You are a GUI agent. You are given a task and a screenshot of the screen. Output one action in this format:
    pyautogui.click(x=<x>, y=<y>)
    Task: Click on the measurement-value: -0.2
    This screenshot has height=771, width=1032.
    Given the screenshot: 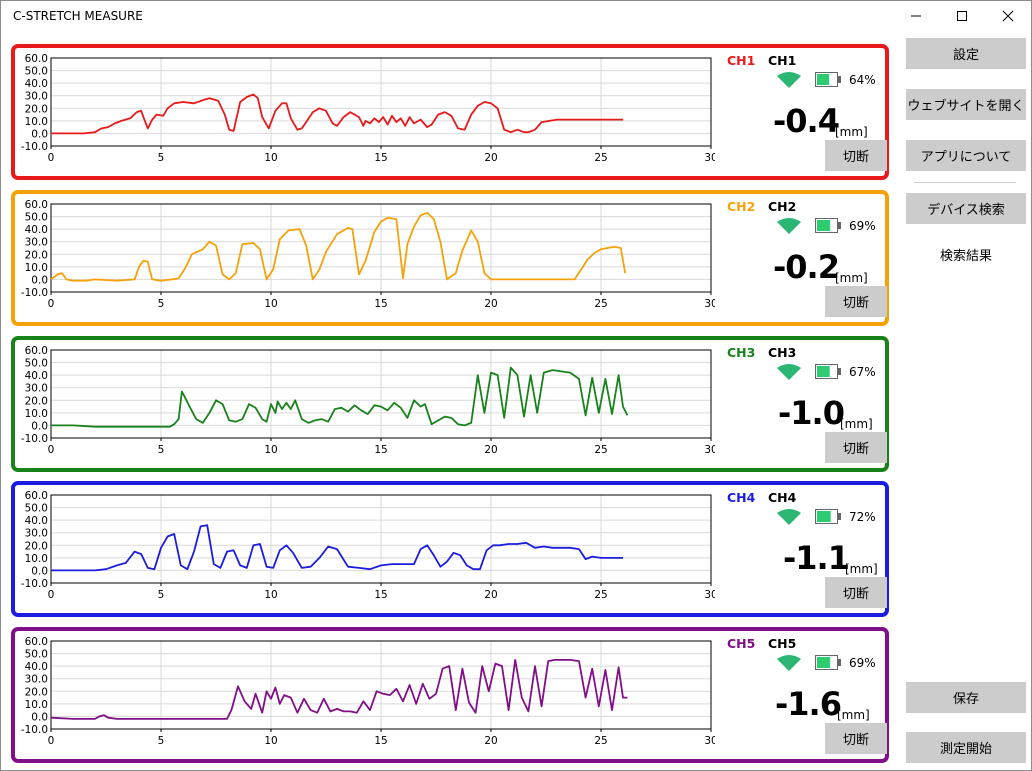 What is the action you would take?
    pyautogui.click(x=806, y=267)
    